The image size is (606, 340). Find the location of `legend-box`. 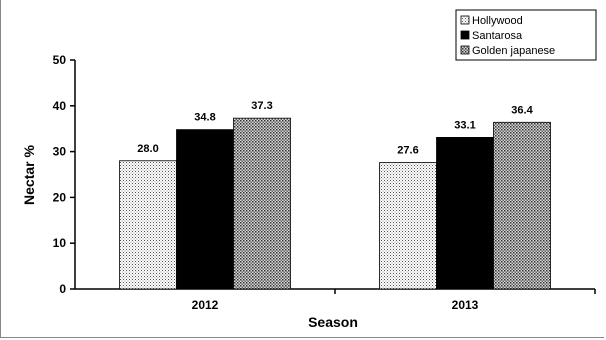

legend-box is located at coordinates (526, 35).